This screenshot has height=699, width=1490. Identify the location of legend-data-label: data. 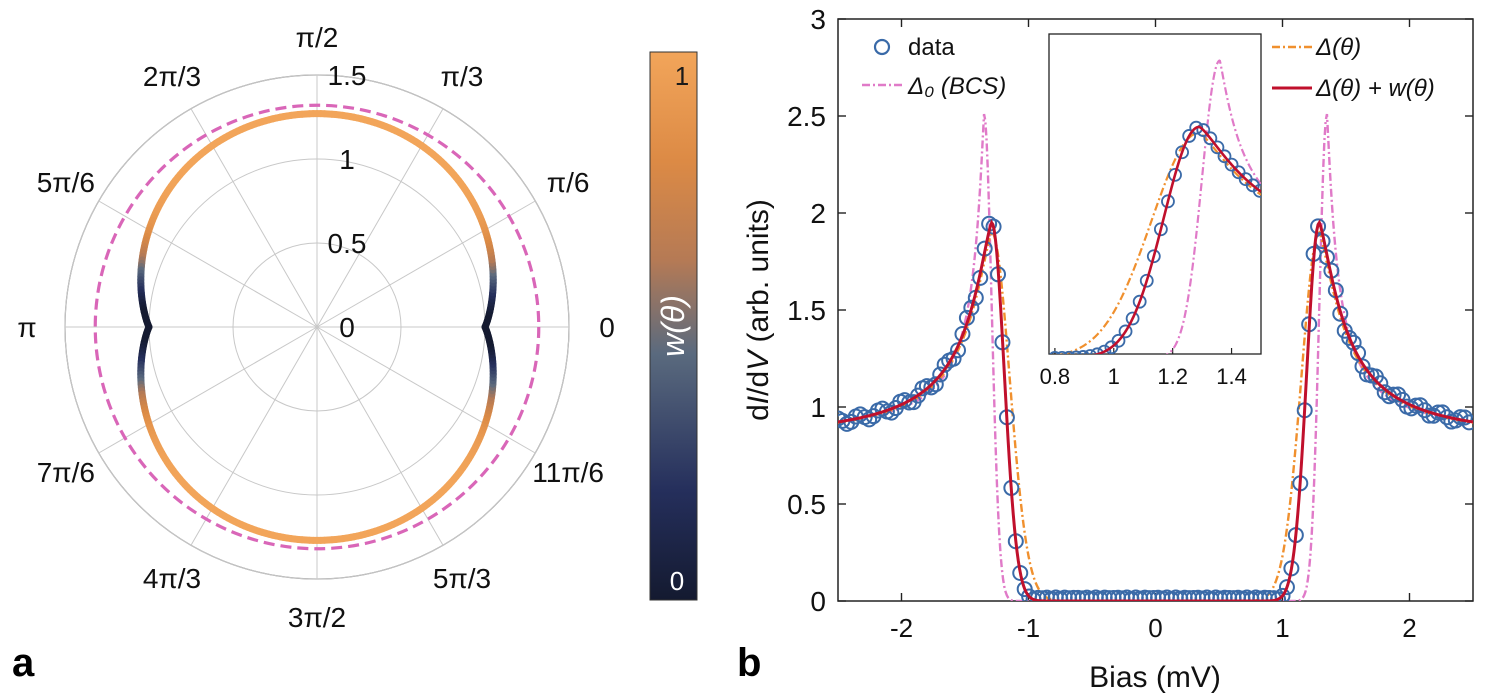
(931, 47).